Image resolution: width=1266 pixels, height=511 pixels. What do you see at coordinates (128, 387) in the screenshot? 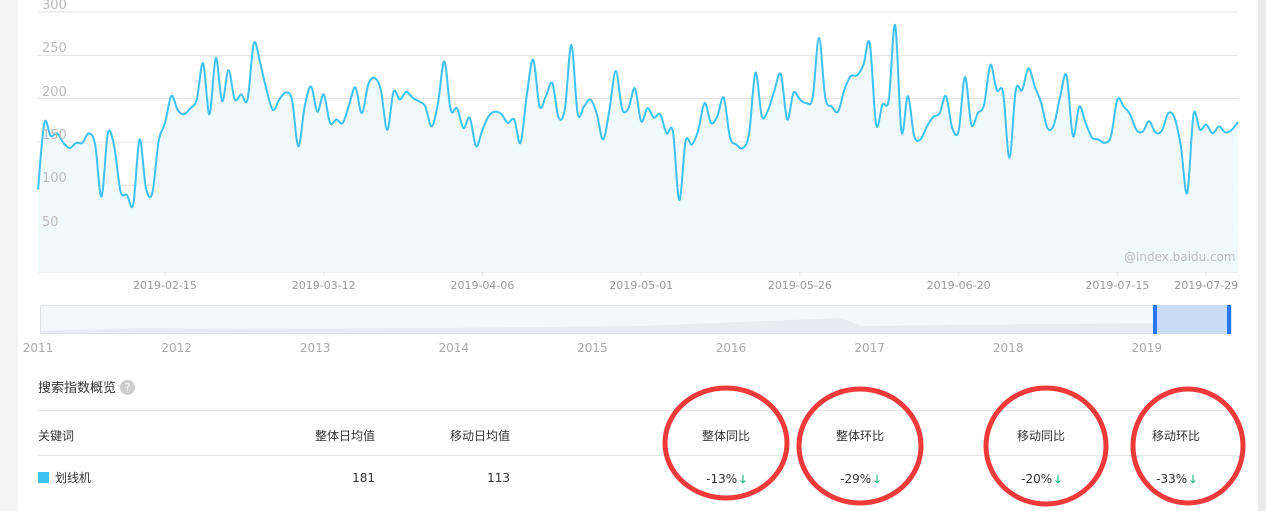
I see `help-icon: ?` at bounding box center [128, 387].